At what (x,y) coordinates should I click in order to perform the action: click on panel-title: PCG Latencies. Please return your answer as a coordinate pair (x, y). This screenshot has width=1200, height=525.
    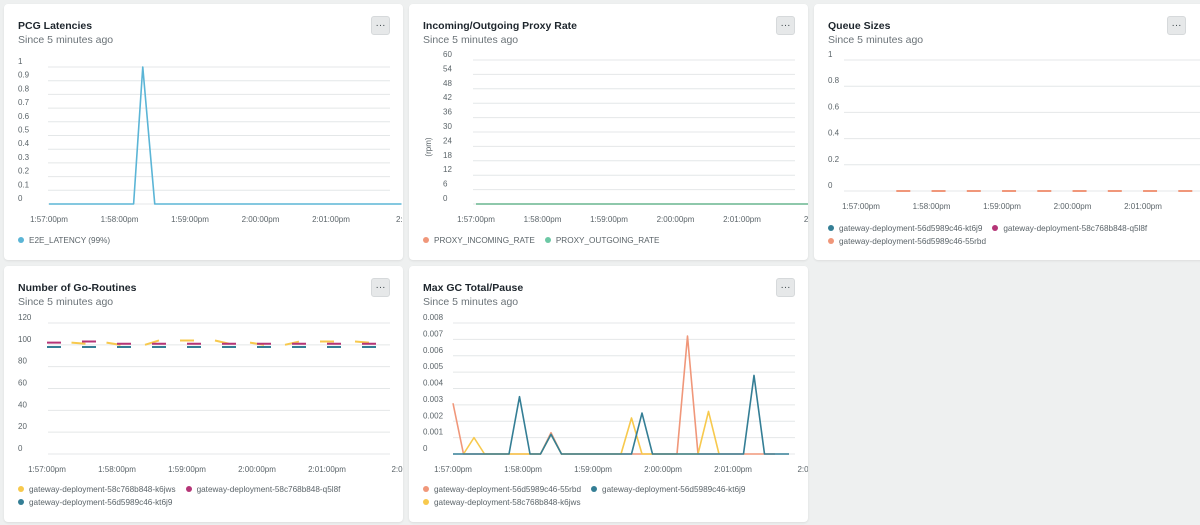
    Looking at the image, I should click on (55, 26).